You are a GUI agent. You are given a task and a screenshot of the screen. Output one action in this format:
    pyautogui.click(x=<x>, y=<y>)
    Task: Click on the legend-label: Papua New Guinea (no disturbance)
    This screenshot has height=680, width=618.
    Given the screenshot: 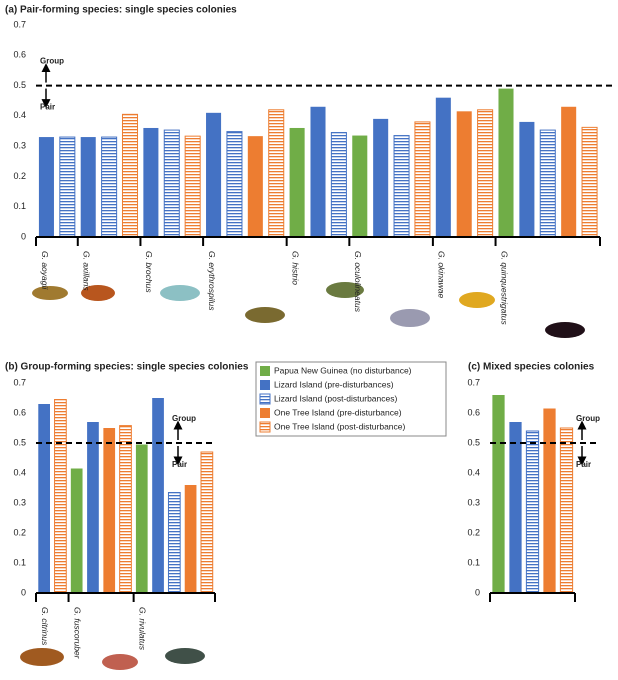 What is the action you would take?
    pyautogui.click(x=343, y=370)
    